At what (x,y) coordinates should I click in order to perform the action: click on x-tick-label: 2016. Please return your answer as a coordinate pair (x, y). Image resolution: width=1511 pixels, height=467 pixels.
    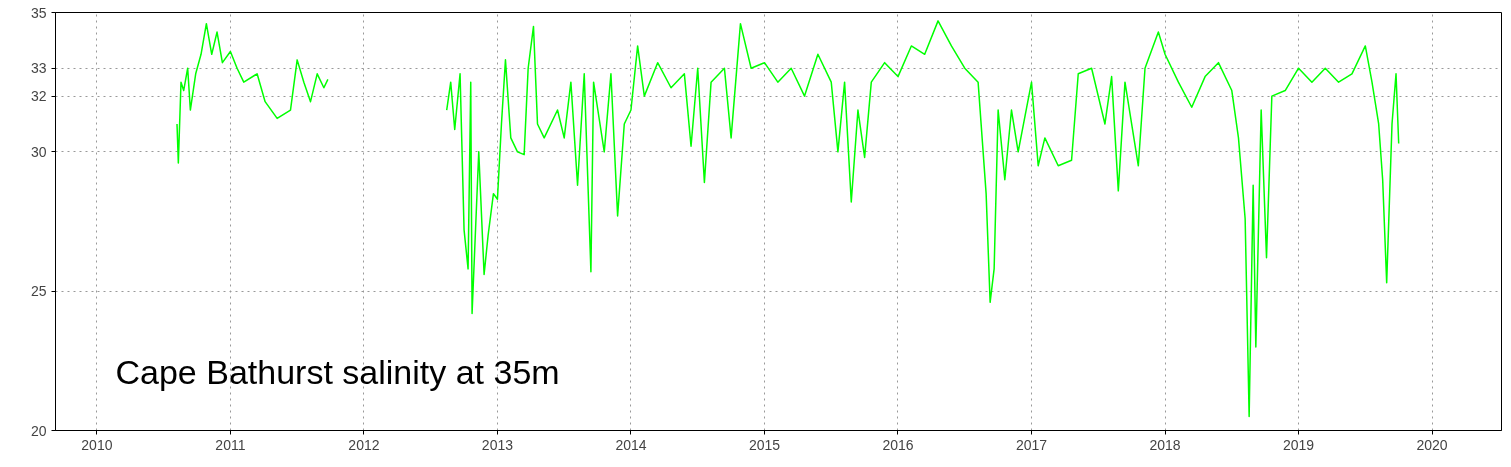
    Looking at the image, I should click on (898, 444).